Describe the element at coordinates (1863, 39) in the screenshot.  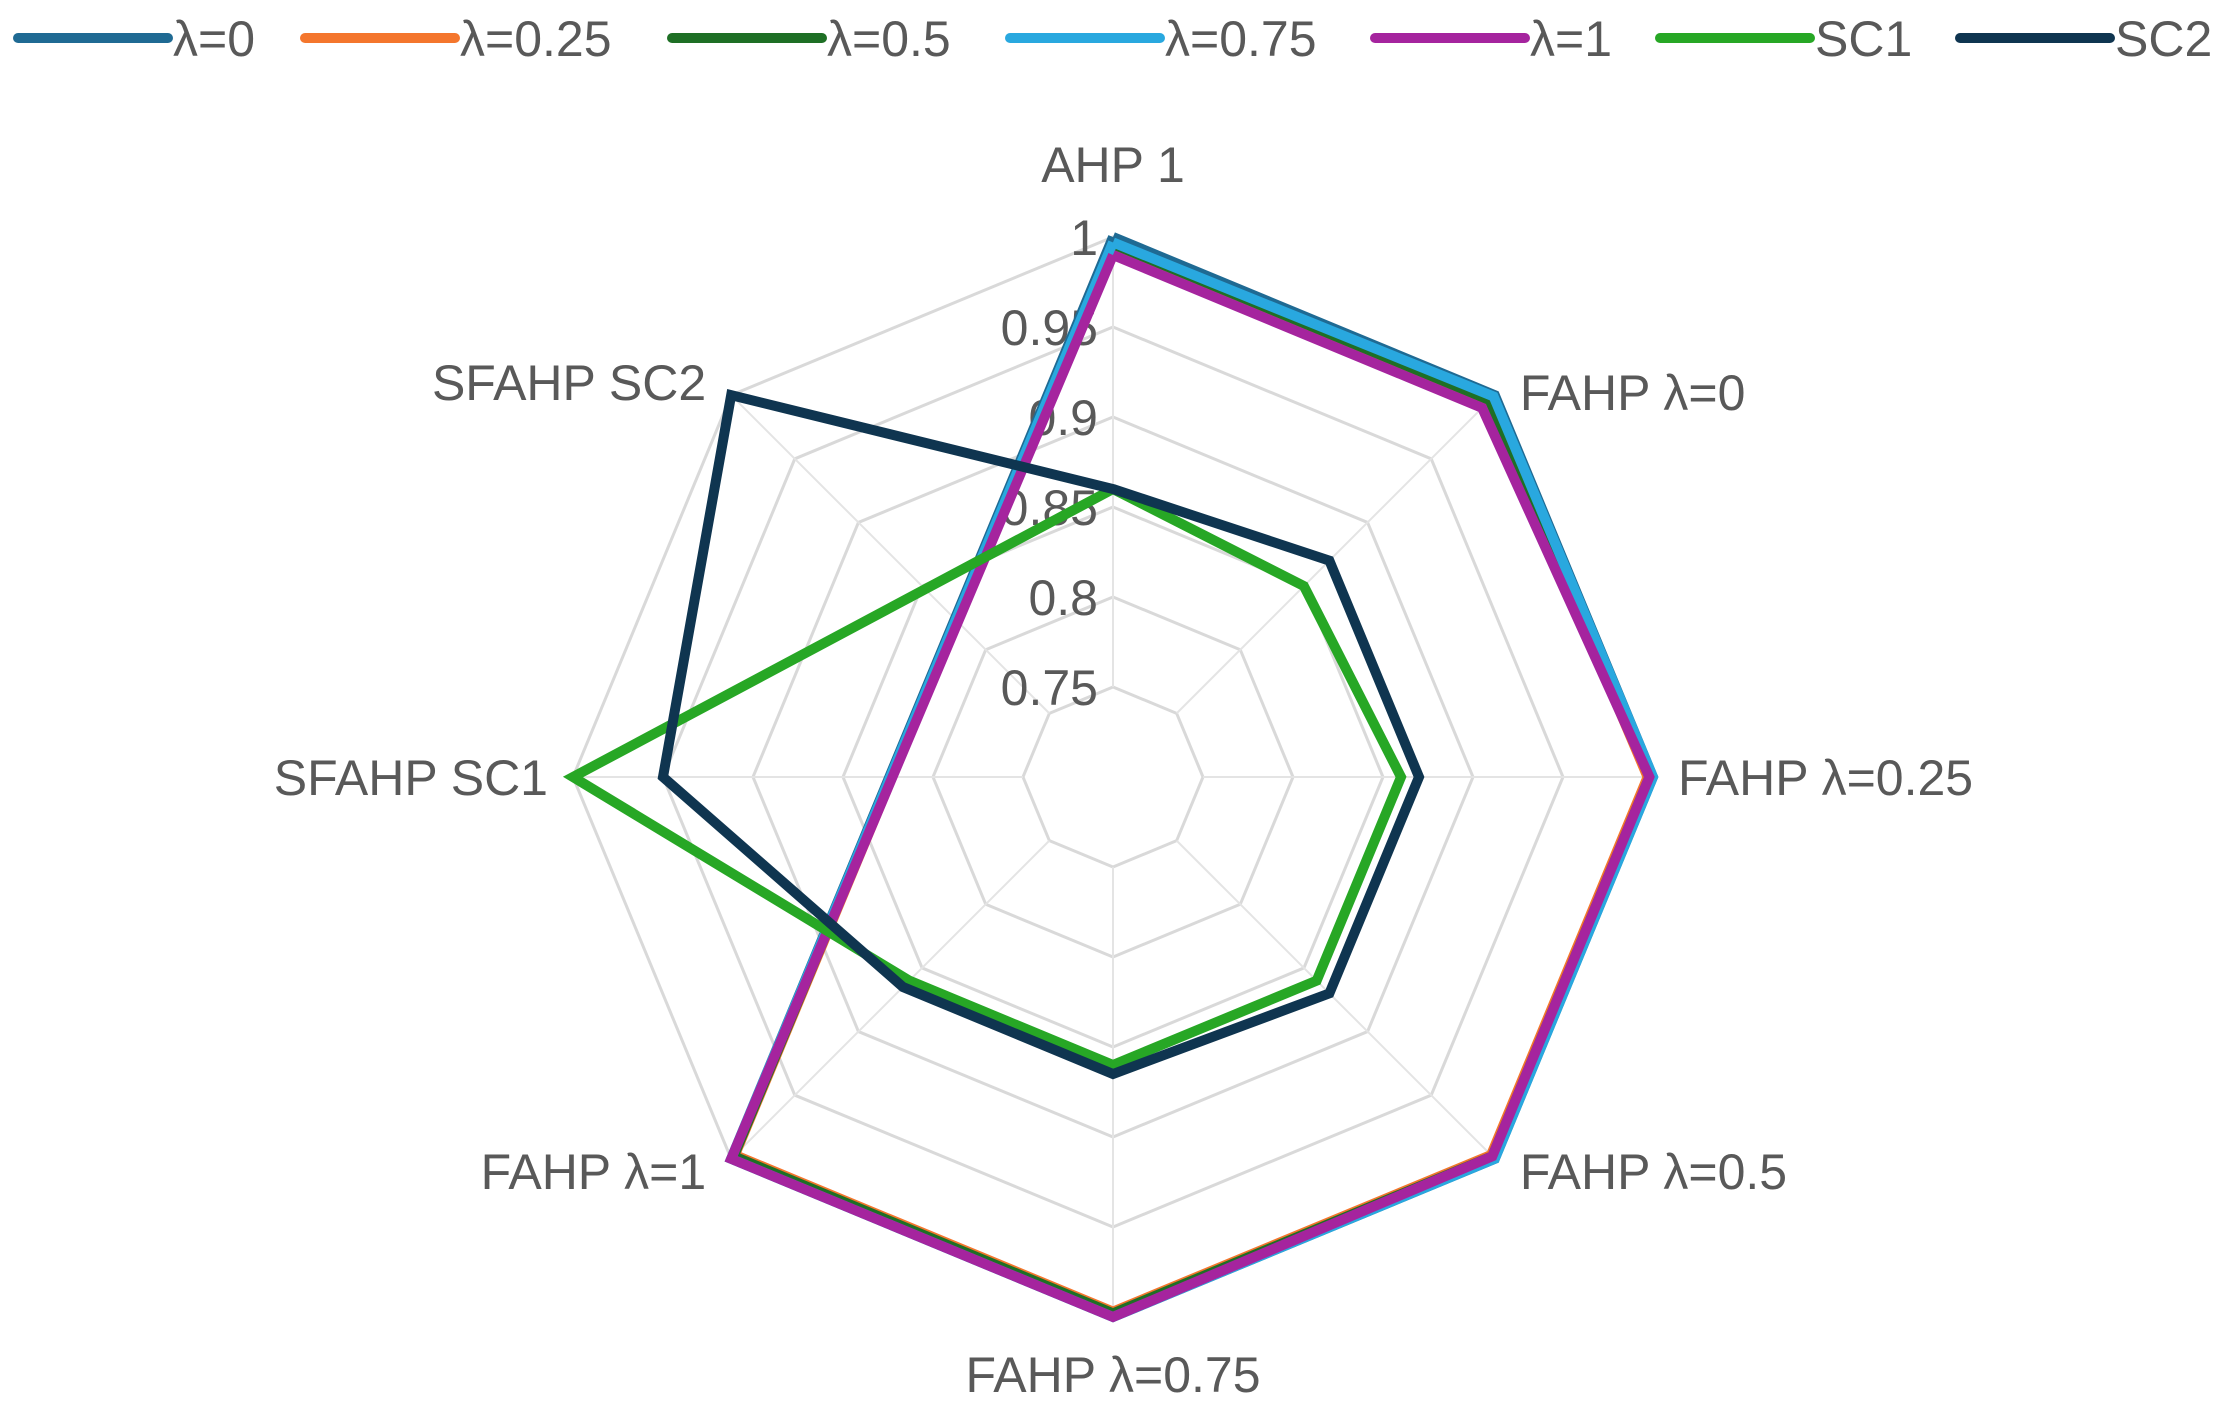
I see `legend-label: SC1` at that location.